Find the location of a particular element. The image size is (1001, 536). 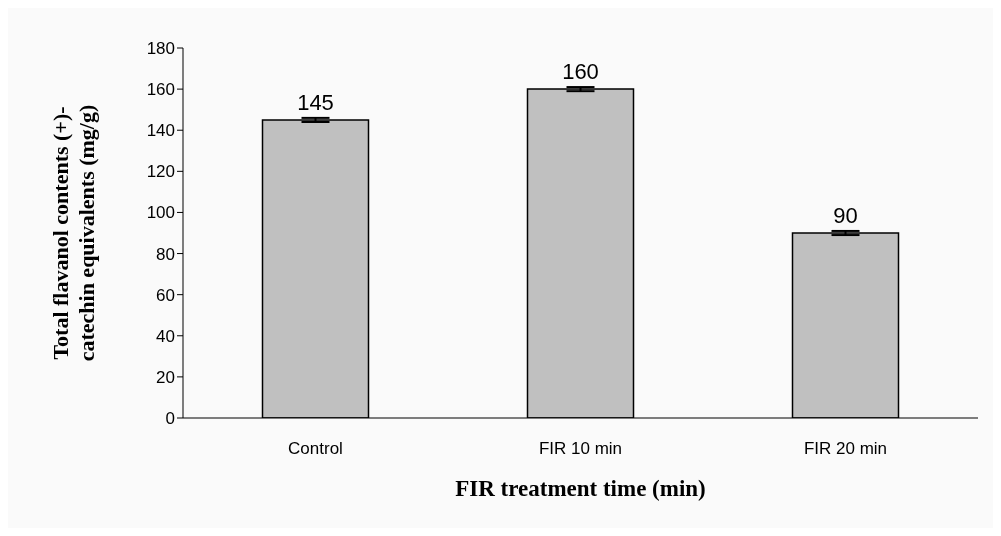

y-tick-label: 40 is located at coordinates (165, 336).